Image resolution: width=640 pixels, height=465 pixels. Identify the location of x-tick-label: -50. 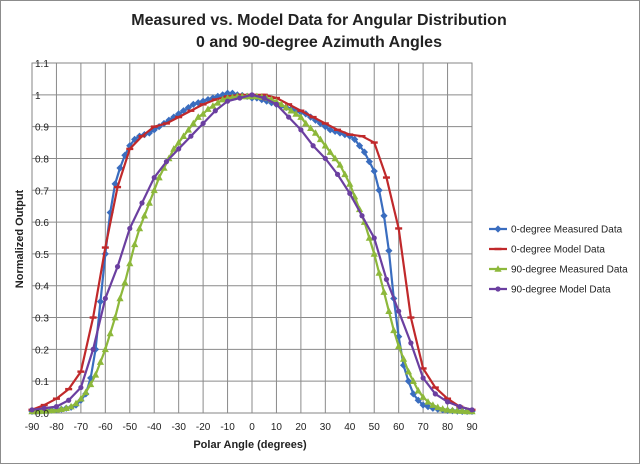
(130, 427).